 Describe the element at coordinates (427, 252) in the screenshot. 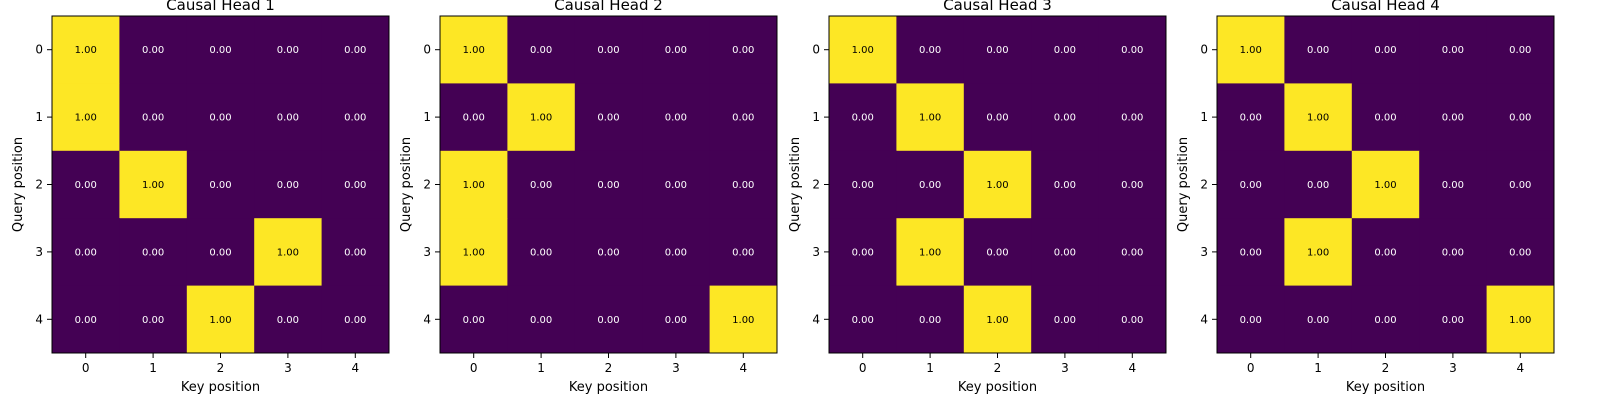

I see `y-tick-label: 3` at that location.